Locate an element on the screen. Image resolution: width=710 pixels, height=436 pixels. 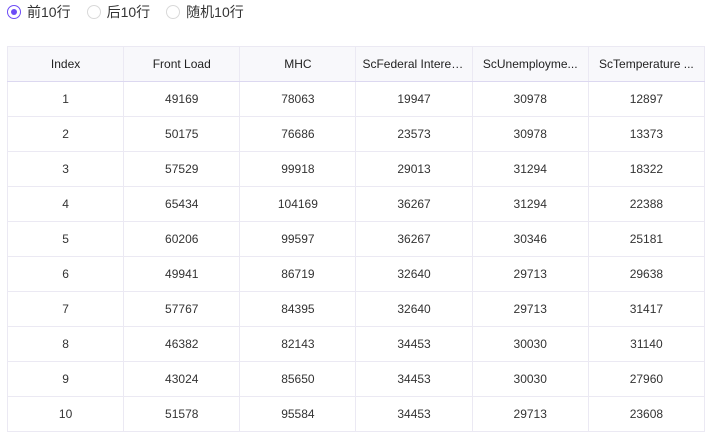
table-cell: 57767 is located at coordinates (182, 309).